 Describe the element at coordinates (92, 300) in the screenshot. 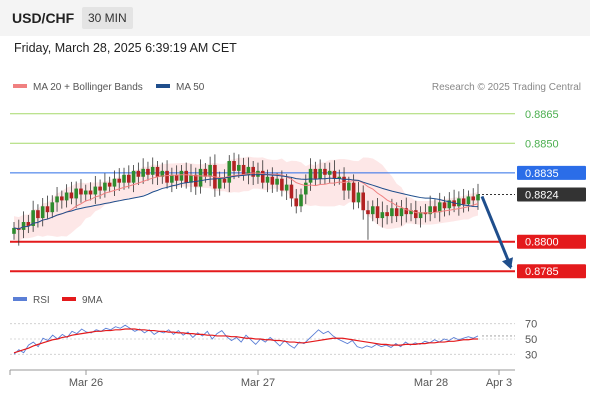

I see `legend-9ma-label: 9MA` at that location.